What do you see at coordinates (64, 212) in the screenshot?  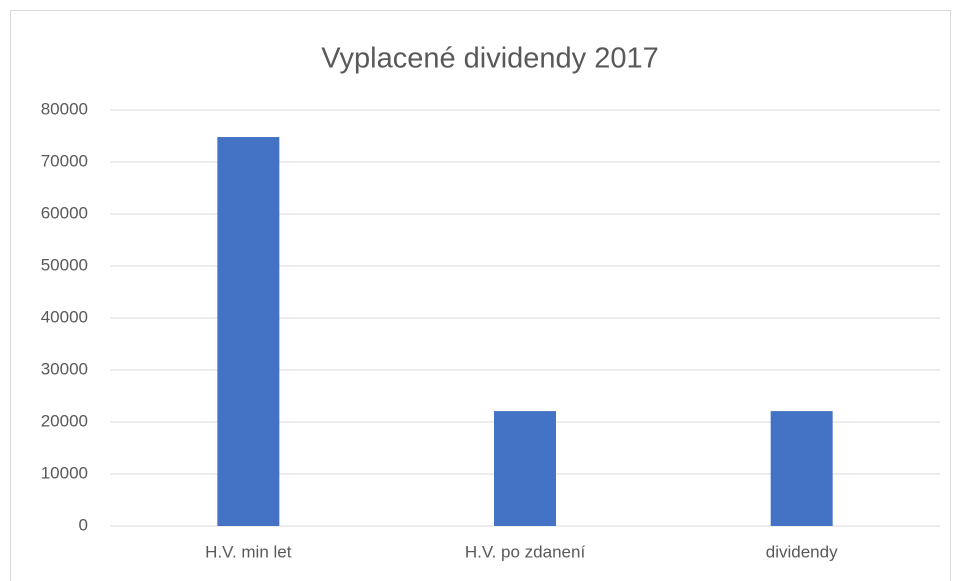 I see `y-tick-label: 60000` at bounding box center [64, 212].